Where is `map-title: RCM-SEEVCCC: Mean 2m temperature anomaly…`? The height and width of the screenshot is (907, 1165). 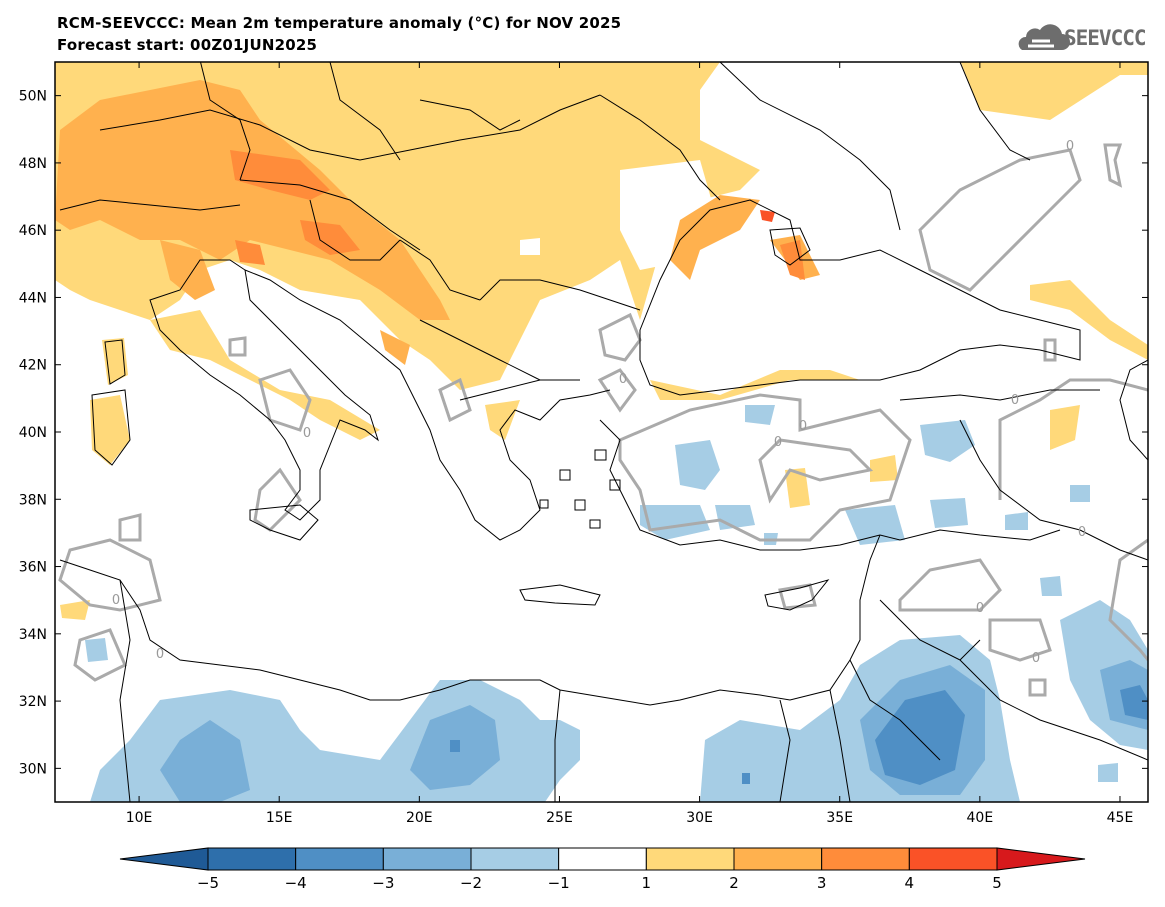 map-title: RCM-SEEVCCC: Mean 2m temperature anomaly… is located at coordinates (339, 23).